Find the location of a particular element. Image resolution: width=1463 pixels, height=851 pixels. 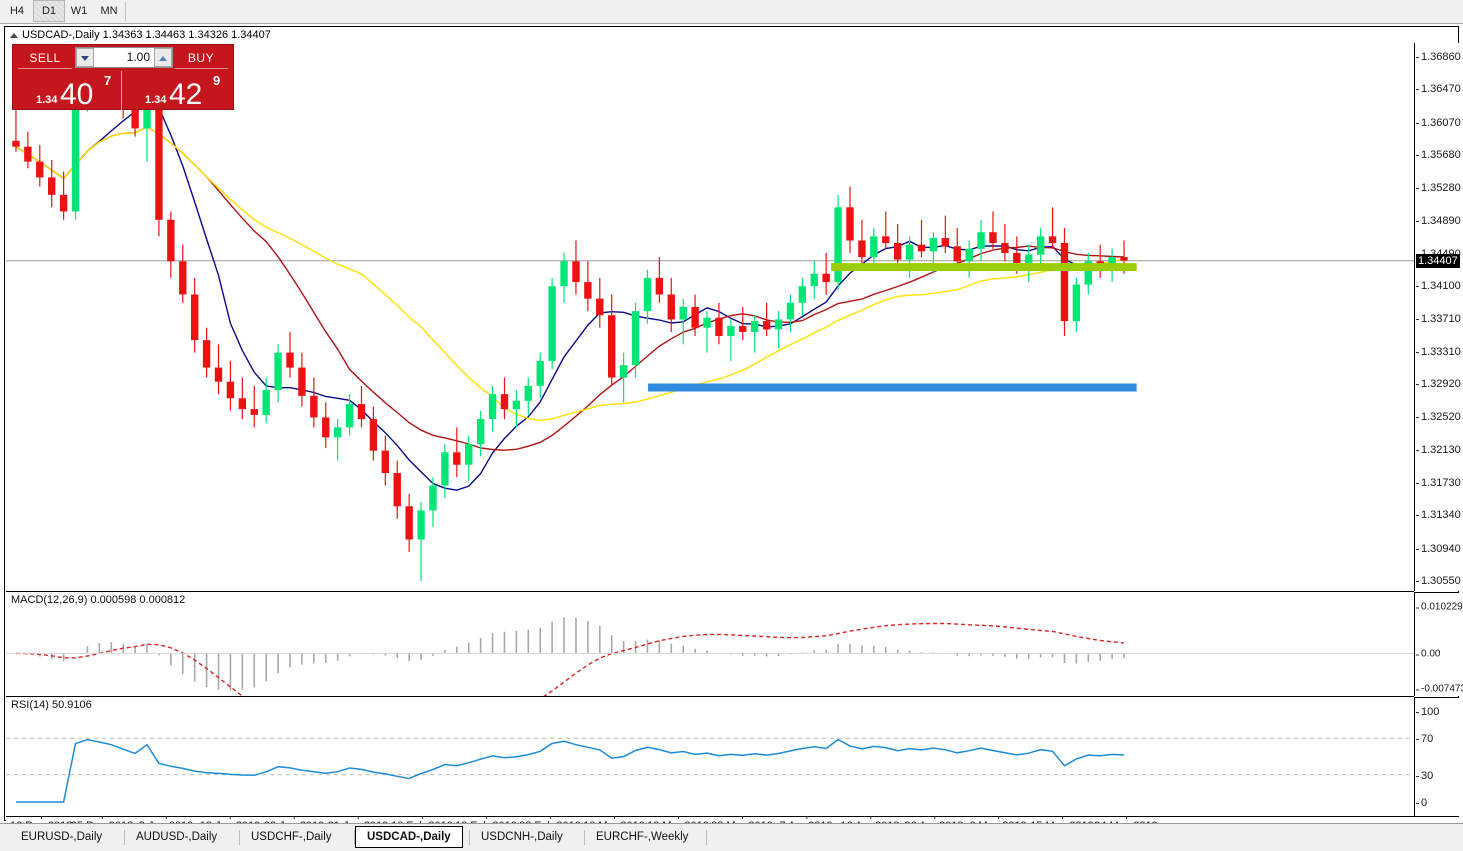

price-tick: 1.35680 is located at coordinates (1438, 154).